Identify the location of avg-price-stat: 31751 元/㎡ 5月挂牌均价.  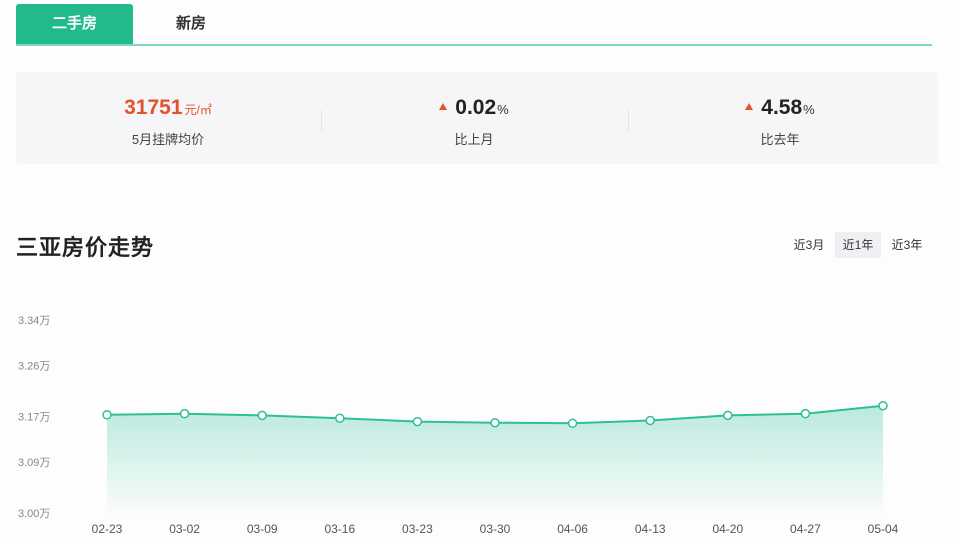
(168, 118).